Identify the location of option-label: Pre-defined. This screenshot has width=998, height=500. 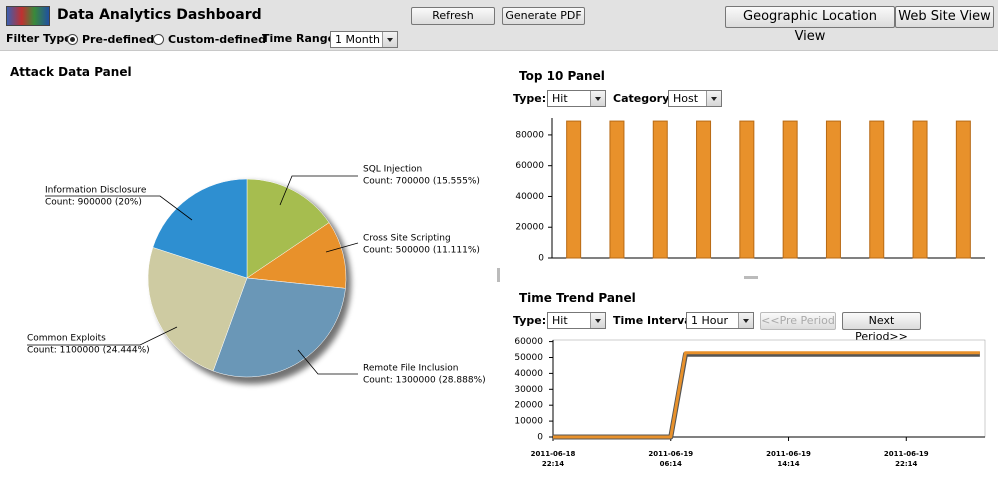
(118, 39).